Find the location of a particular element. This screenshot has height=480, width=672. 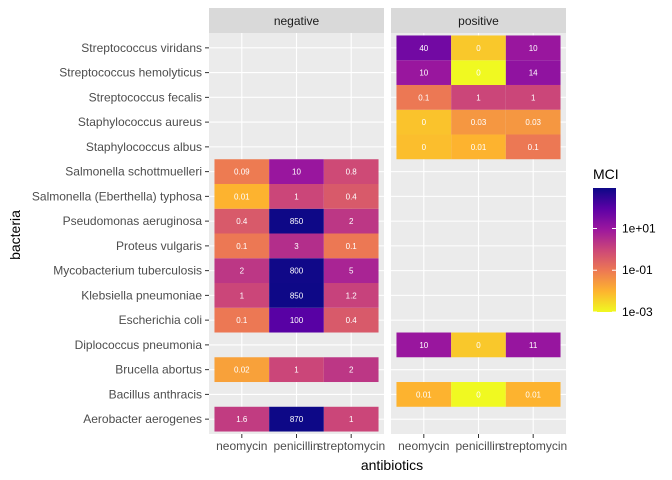

cell-value-label: 870 is located at coordinates (297, 419).